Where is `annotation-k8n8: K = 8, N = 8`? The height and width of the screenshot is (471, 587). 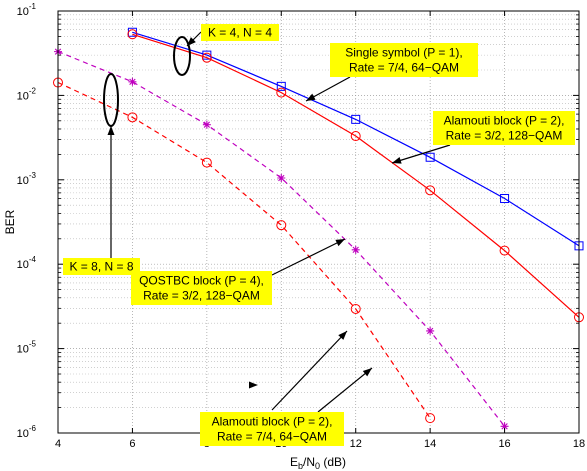 annotation-k8n8: K = 8, N = 8 is located at coordinates (101, 266).